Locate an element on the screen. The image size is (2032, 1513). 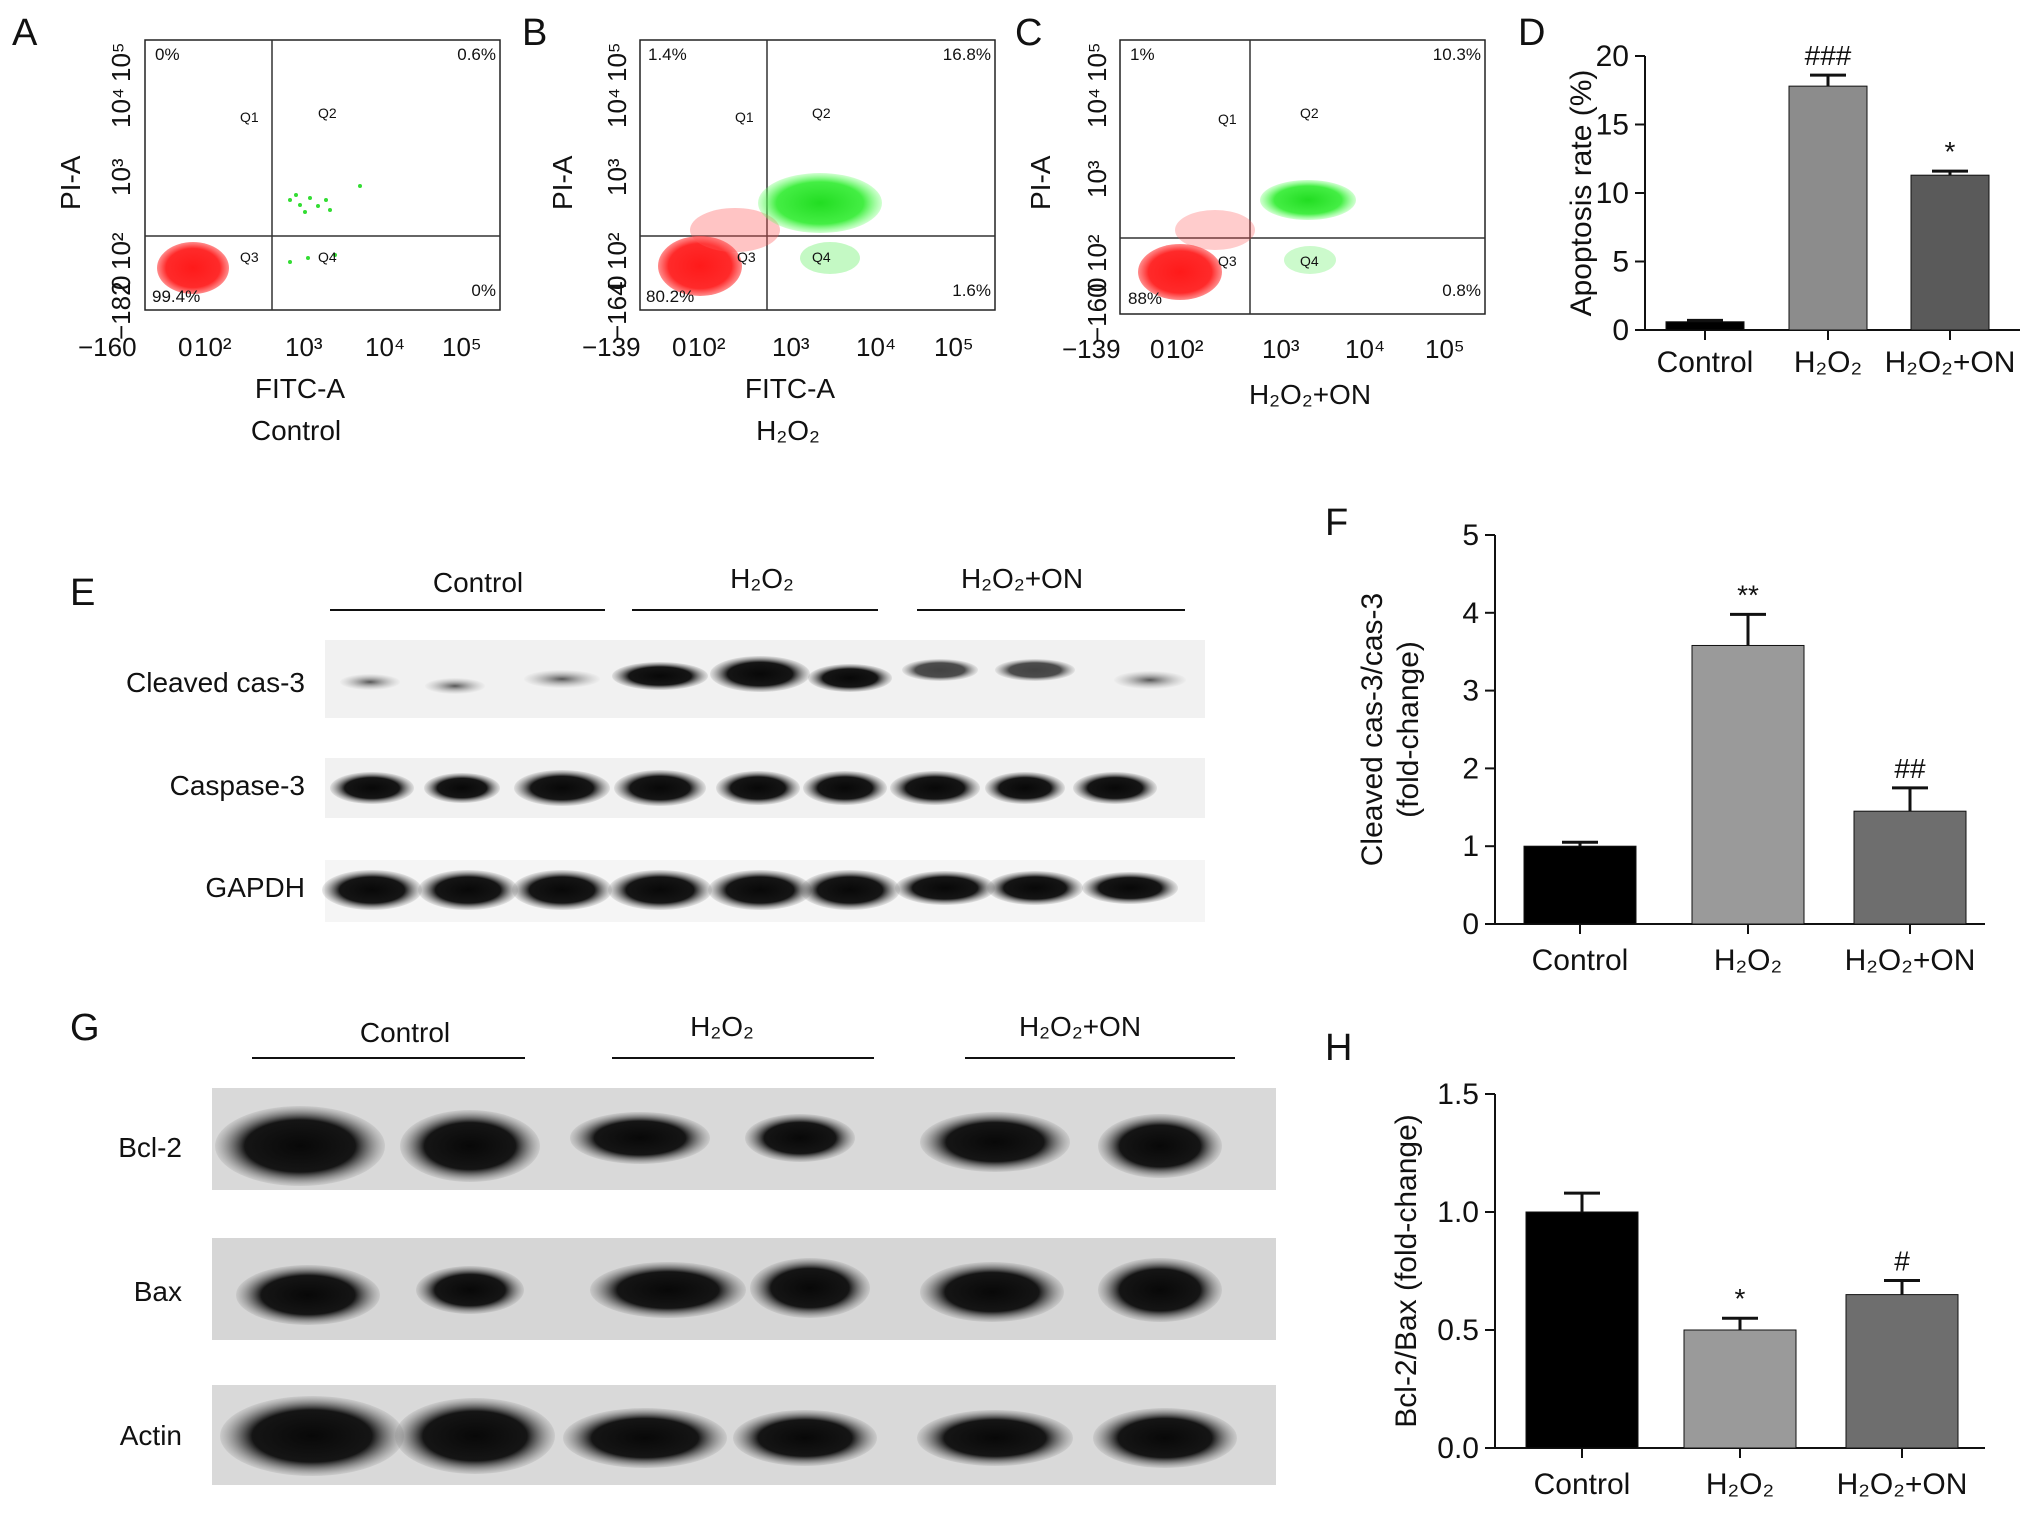
blot-strip-bcl2 is located at coordinates (744, 1139).